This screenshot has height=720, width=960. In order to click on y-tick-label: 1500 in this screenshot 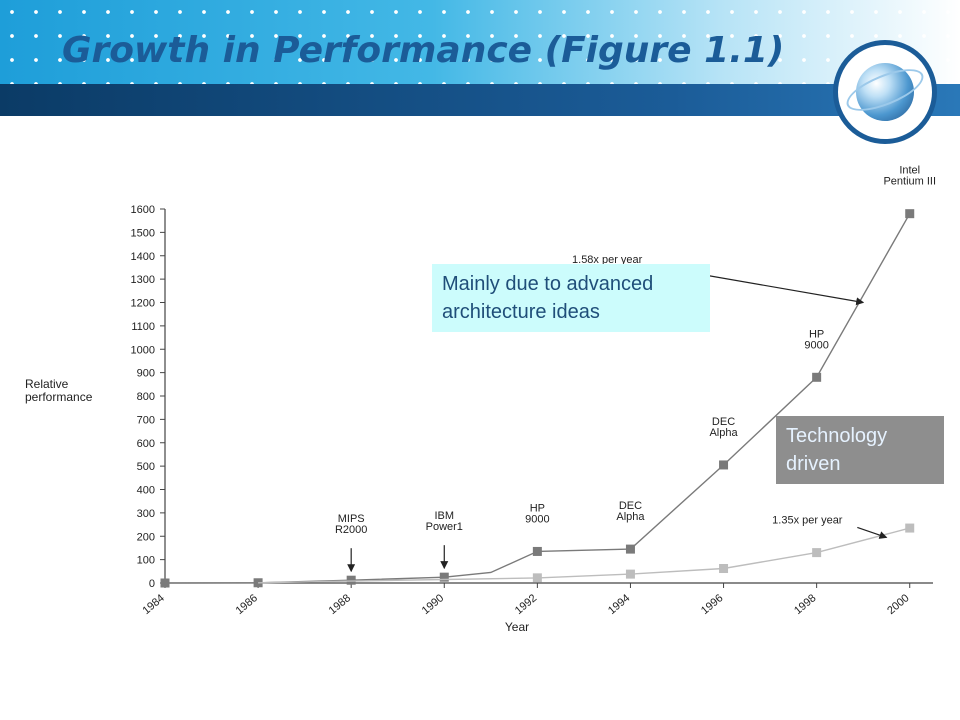, I will do `click(143, 233)`.